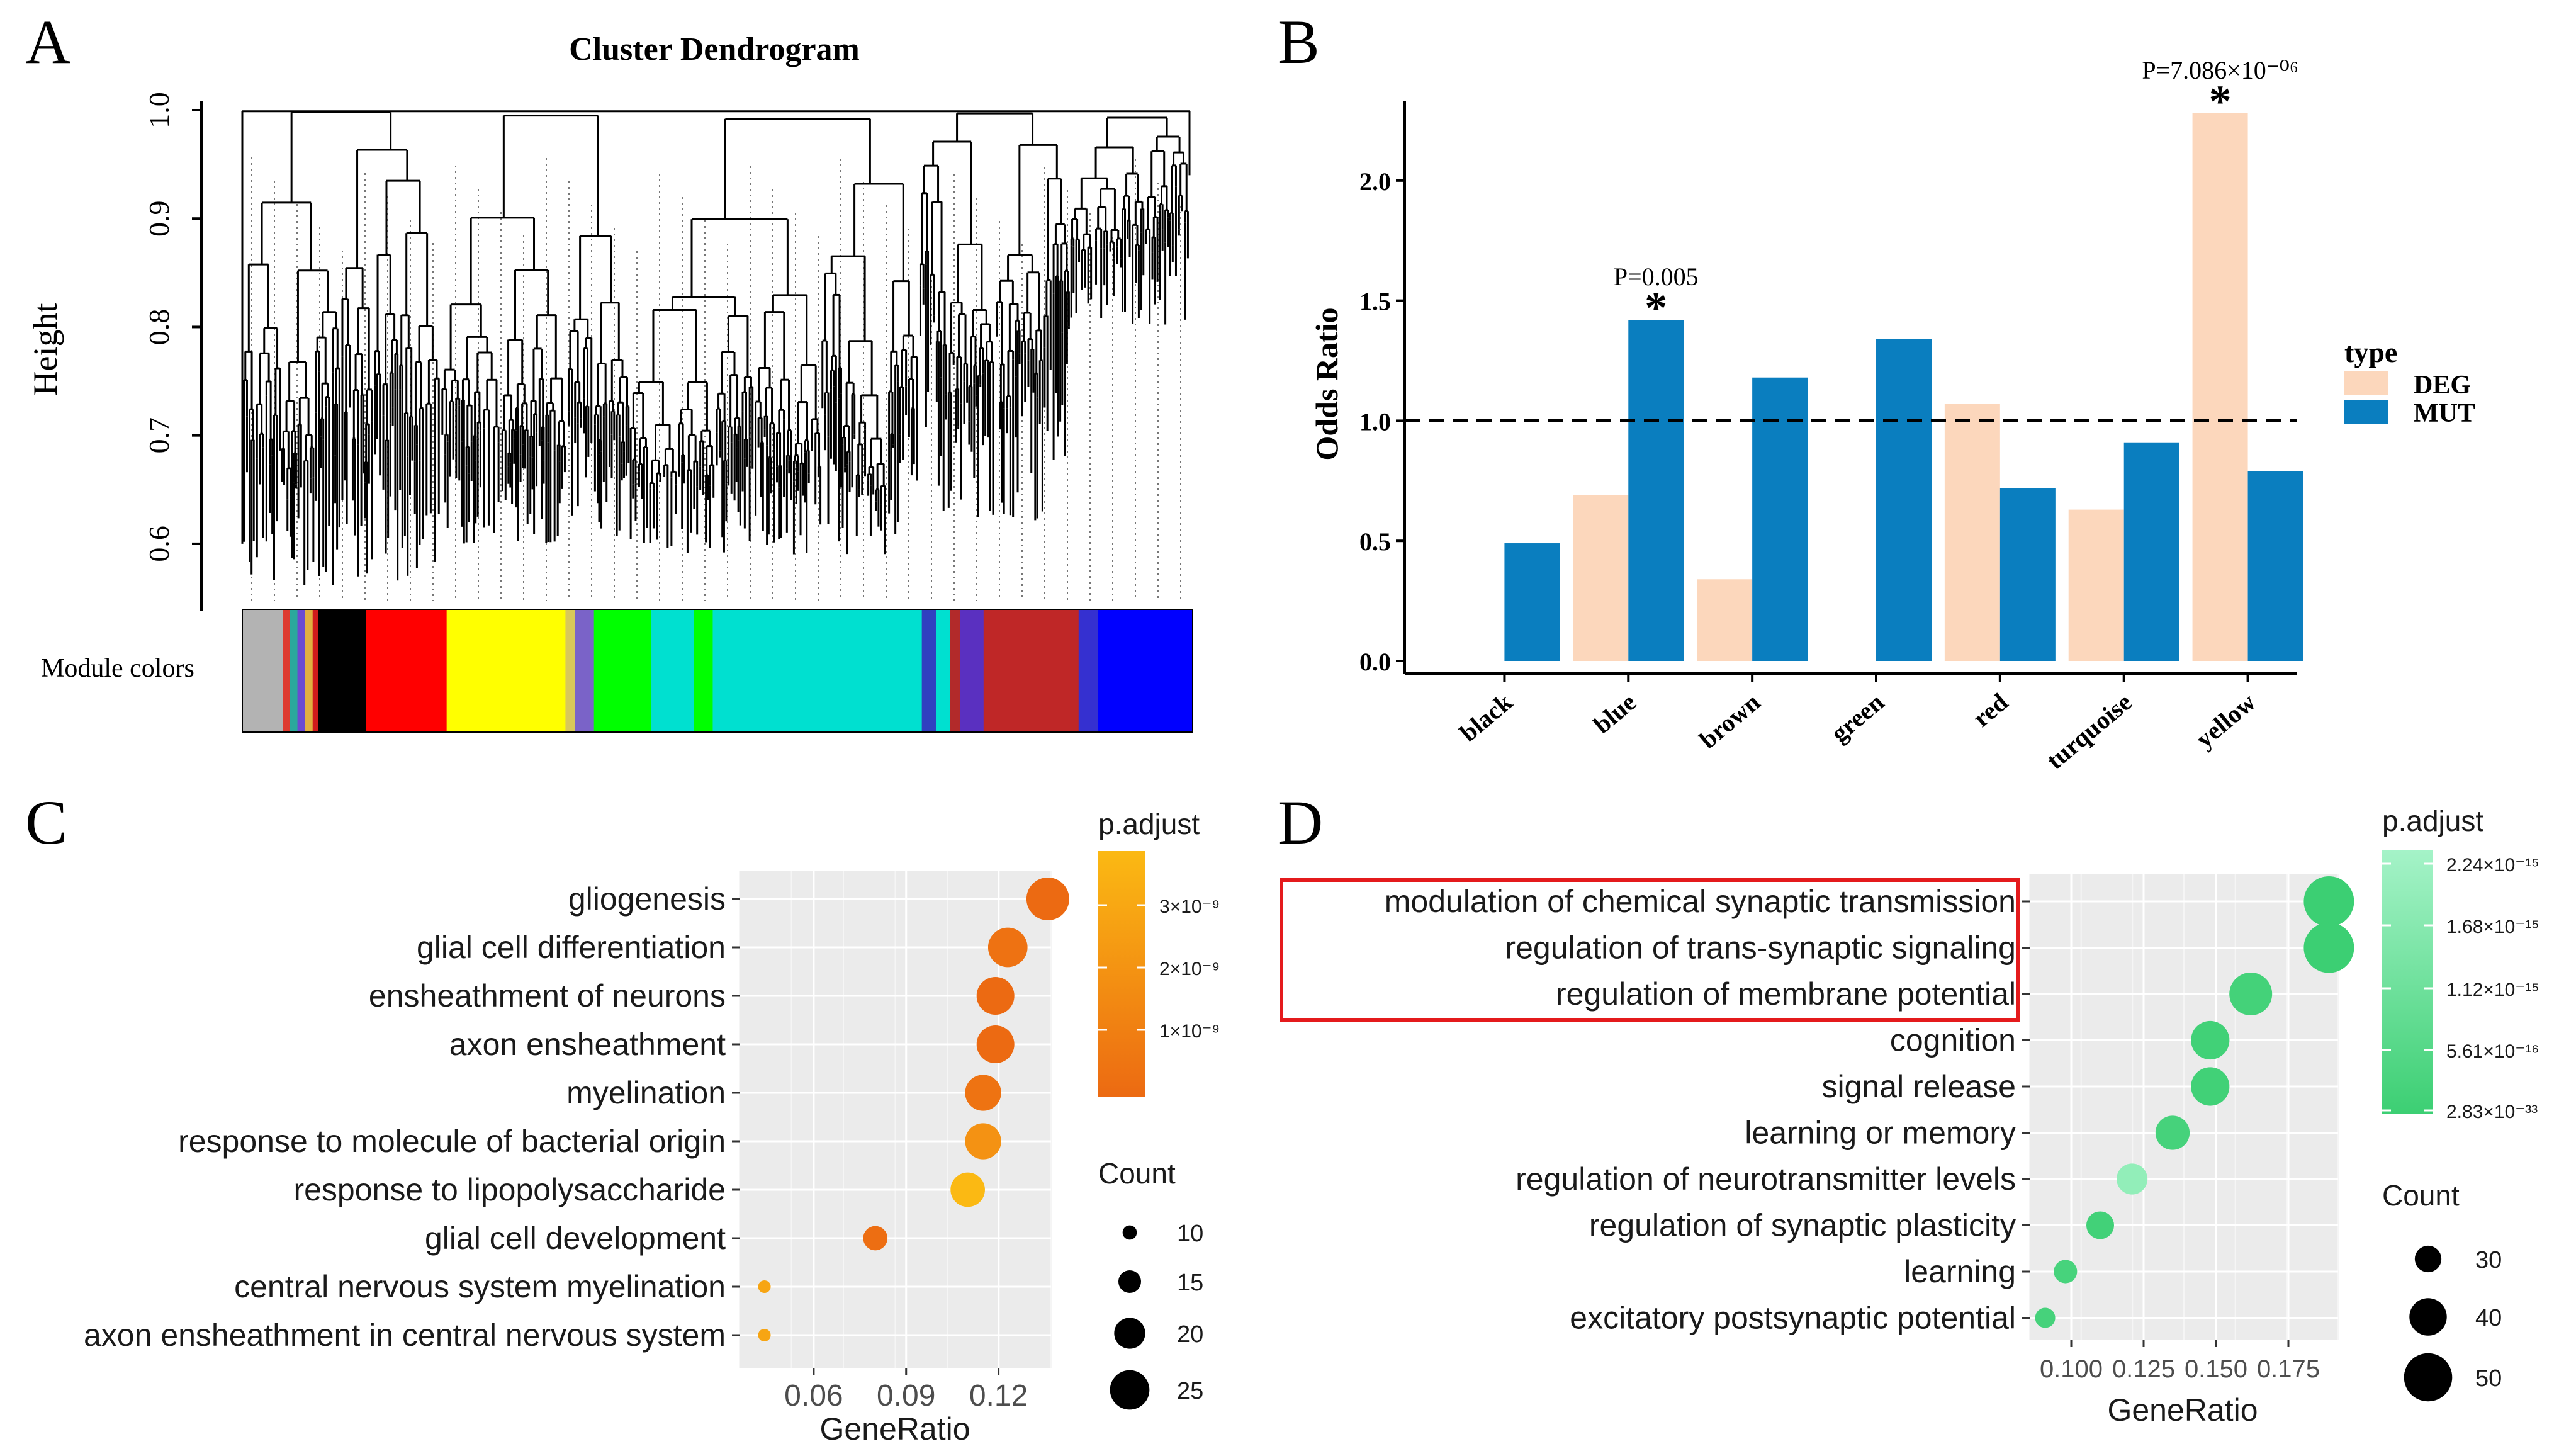  Describe the element at coordinates (159, 110) in the screenshot. I see `y-tick-label: 1.0` at that location.